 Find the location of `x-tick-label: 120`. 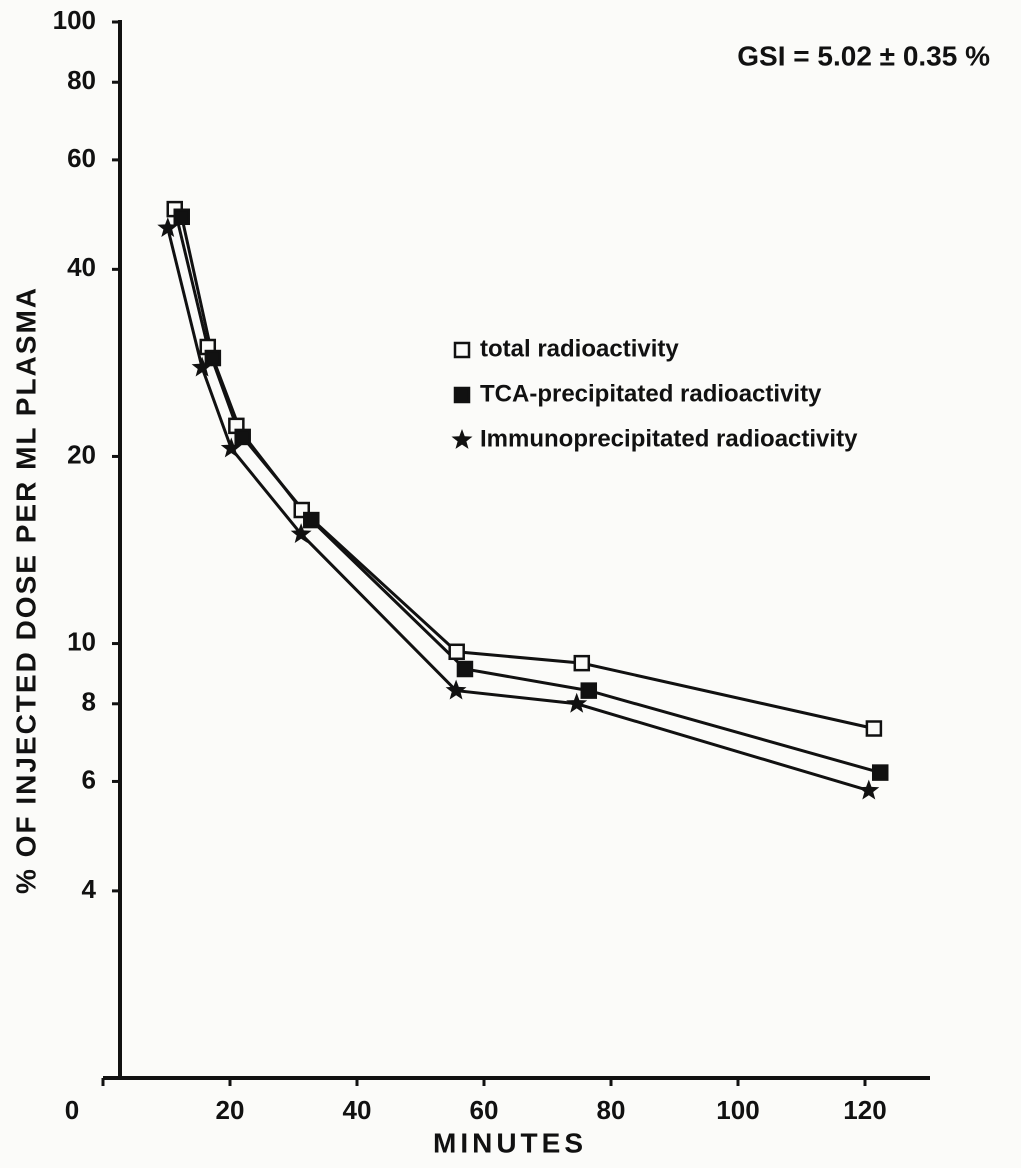

x-tick-label: 120 is located at coordinates (864, 1110).